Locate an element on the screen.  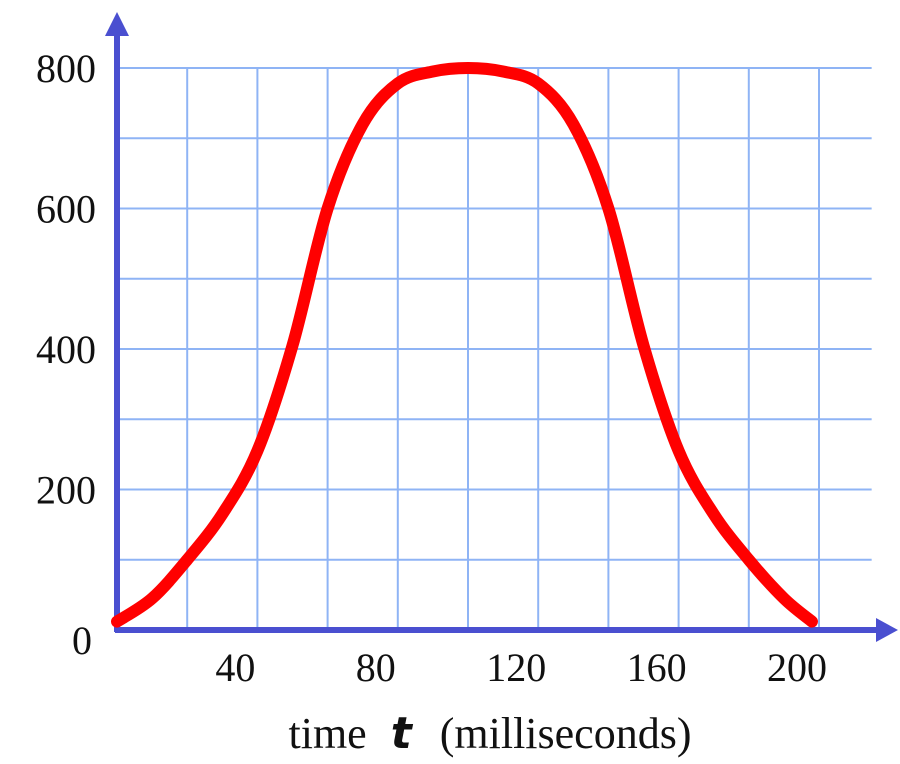
x-axis-label: time t (milliseconds) is located at coordinates (490, 733).